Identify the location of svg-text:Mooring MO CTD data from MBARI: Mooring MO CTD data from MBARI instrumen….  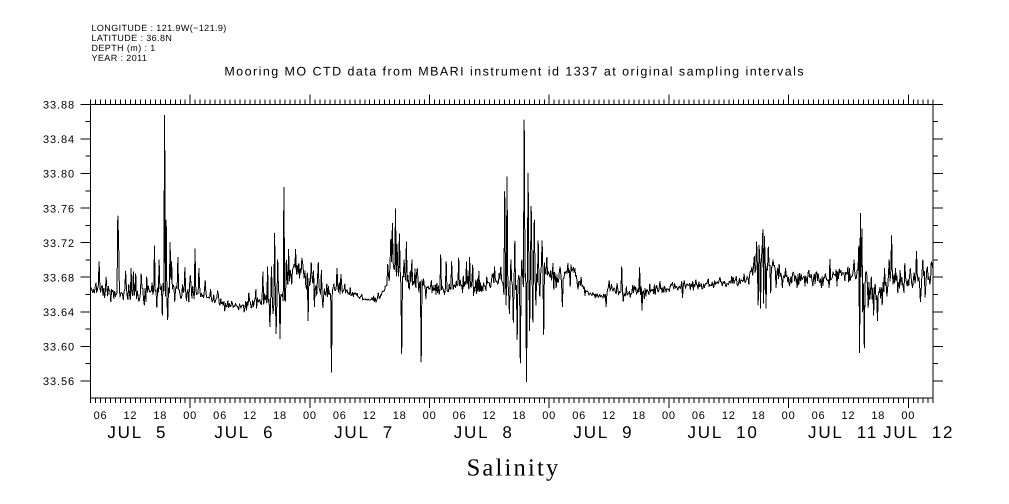
(514, 72).